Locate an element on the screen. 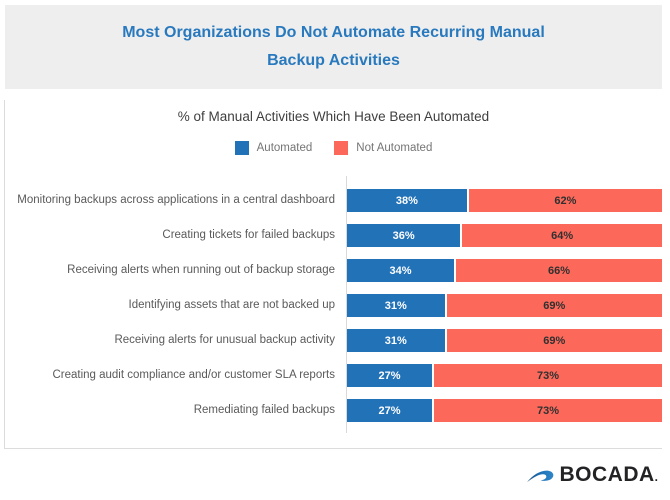 Image resolution: width=670 pixels, height=500 pixels. legend-item-automated: Automated is located at coordinates (273, 147).